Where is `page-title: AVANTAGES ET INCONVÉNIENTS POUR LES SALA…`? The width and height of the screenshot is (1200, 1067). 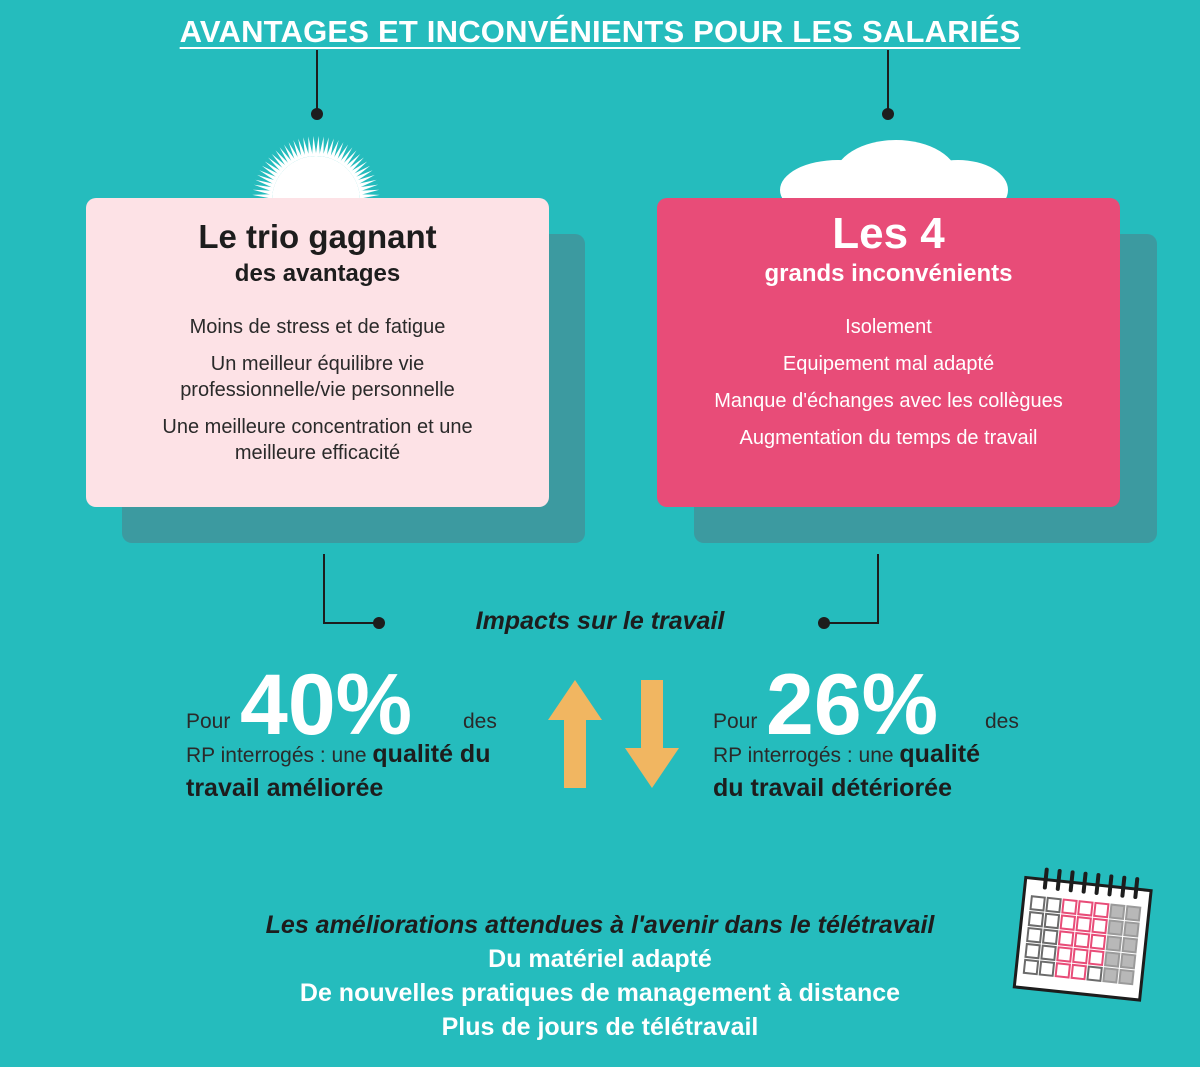
page-title: AVANTAGES ET INCONVÉNIENTS POUR LES SALA… is located at coordinates (600, 31).